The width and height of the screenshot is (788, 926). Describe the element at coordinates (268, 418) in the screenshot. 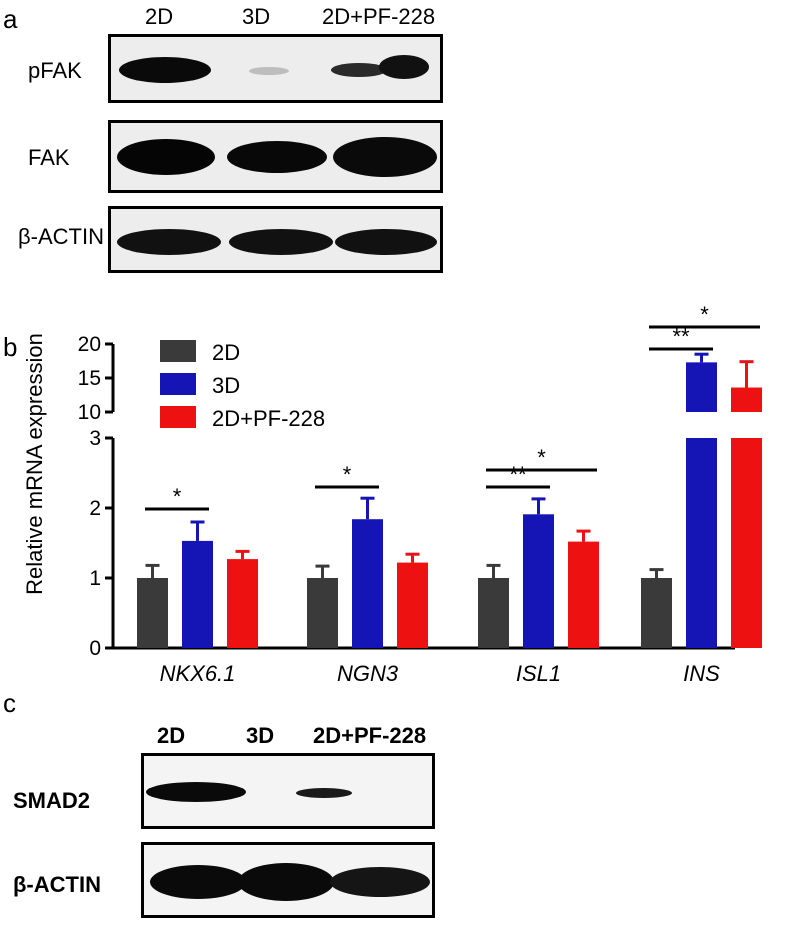

I see `legend-label: 2D+PF-228` at that location.